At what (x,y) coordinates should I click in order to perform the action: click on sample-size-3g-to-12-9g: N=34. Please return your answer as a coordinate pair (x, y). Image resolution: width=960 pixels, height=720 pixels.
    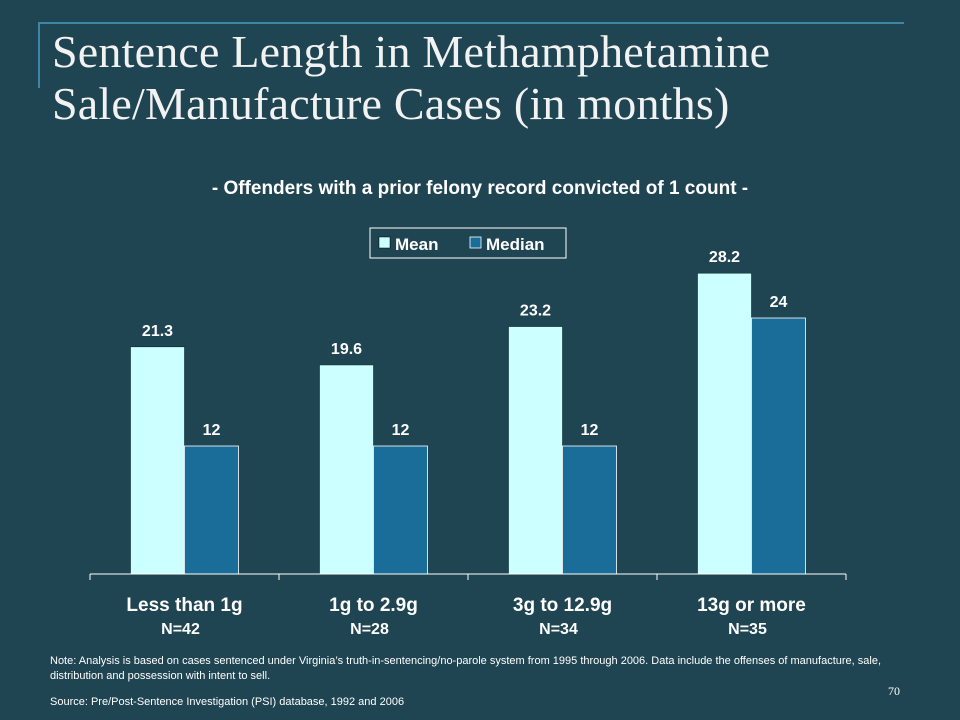
    Looking at the image, I should click on (558, 629).